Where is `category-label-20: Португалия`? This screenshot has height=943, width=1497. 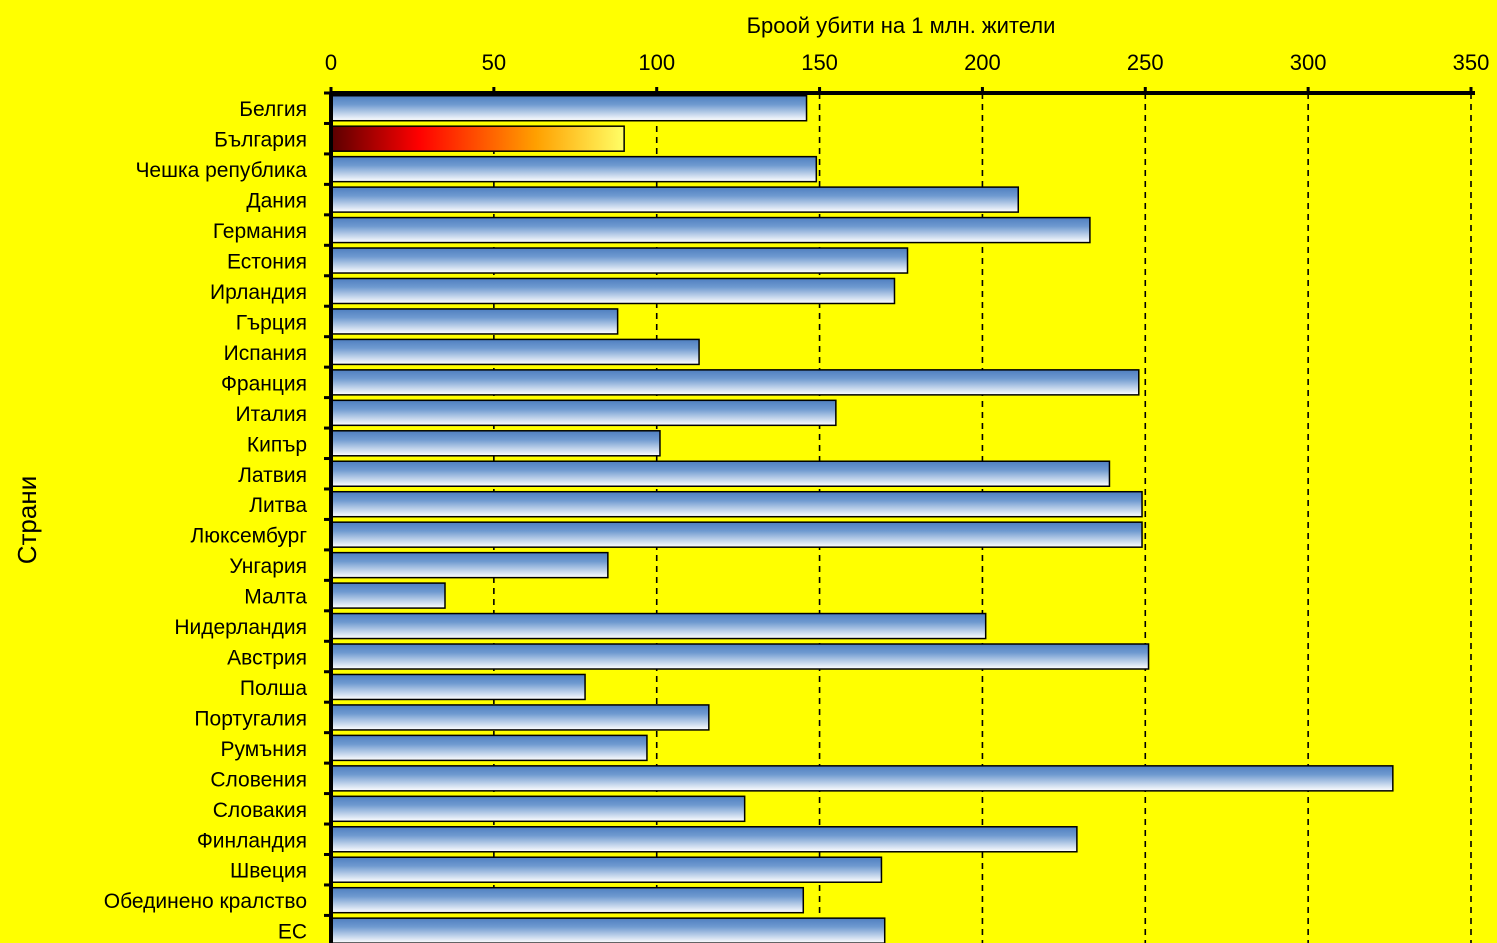 category-label-20: Португалия is located at coordinates (250, 718).